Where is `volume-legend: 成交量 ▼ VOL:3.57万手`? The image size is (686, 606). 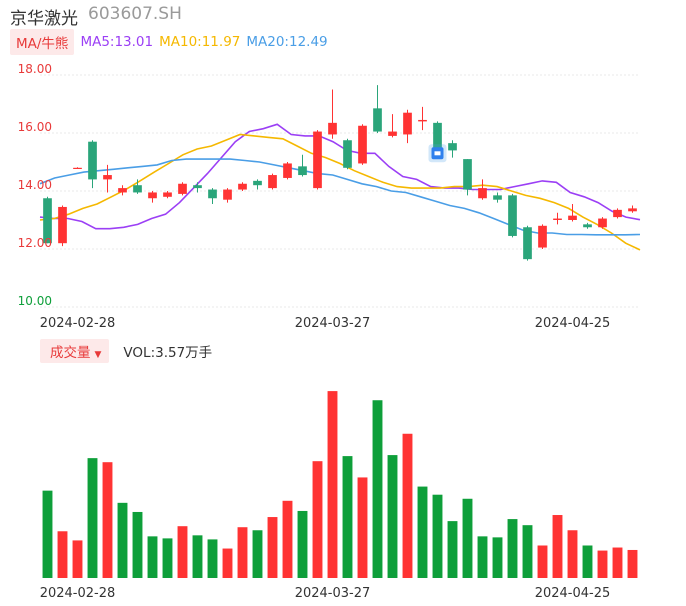 volume-legend: 成交量 ▼ VOL:3.57万手 is located at coordinates (126, 351).